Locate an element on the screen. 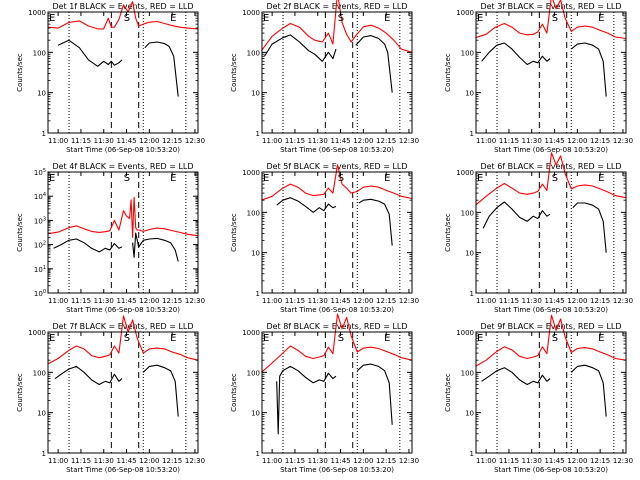 Image resolution: width=640 pixels, height=480 pixels. y-tick-label: 10³ is located at coordinates (40, 220).